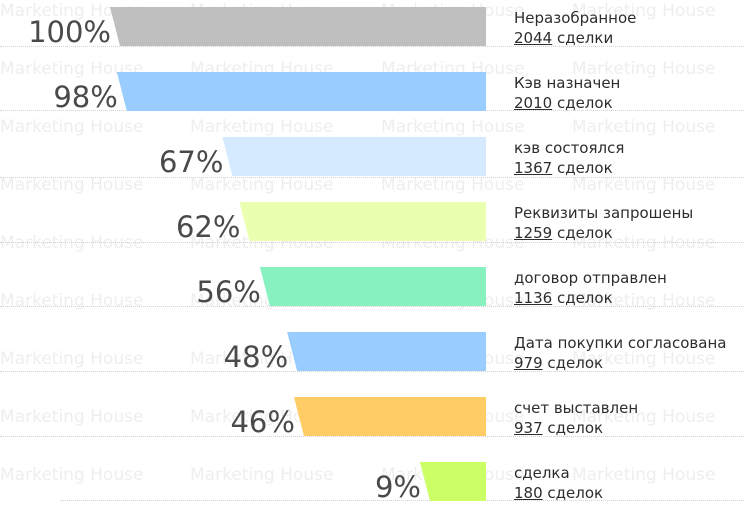  Describe the element at coordinates (533, 168) in the screenshot. I see `deal-count-link: 1367` at that location.